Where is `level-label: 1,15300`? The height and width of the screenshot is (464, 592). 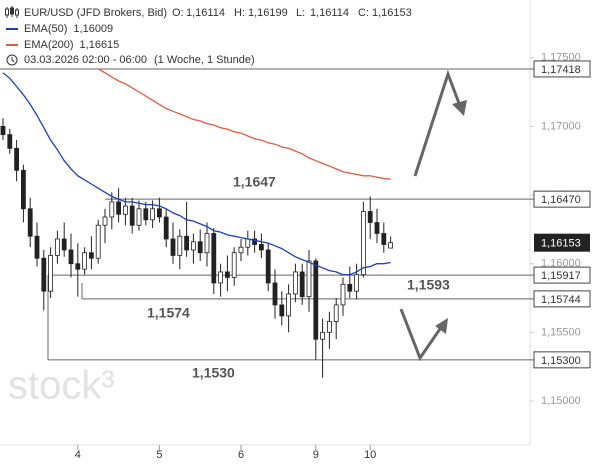 level-label: 1,15300 is located at coordinates (561, 361).